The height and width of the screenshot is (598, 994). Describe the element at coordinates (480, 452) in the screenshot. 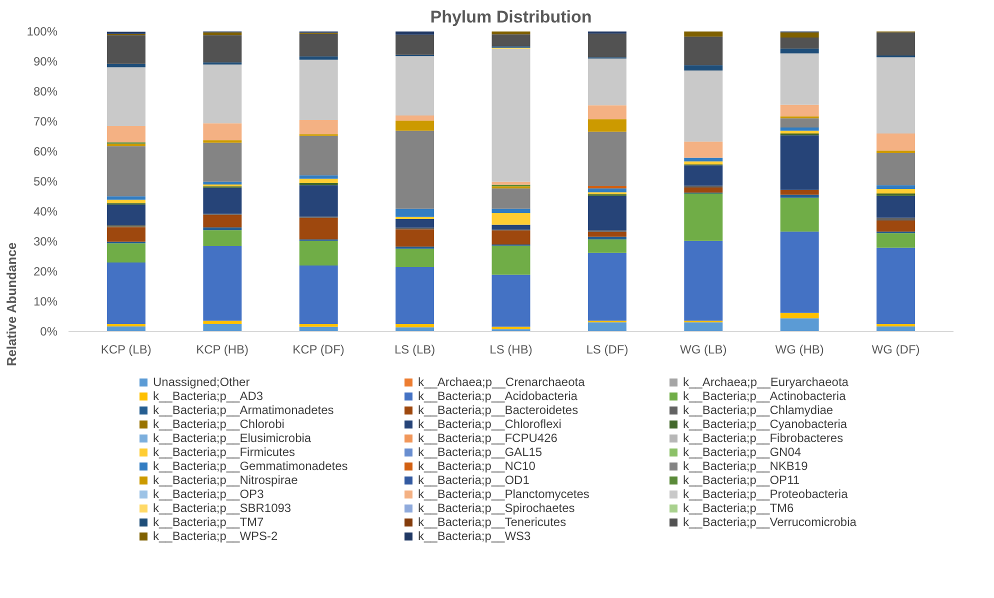

I see `legend-label: k__Bacteria;p__GAL15` at that location.